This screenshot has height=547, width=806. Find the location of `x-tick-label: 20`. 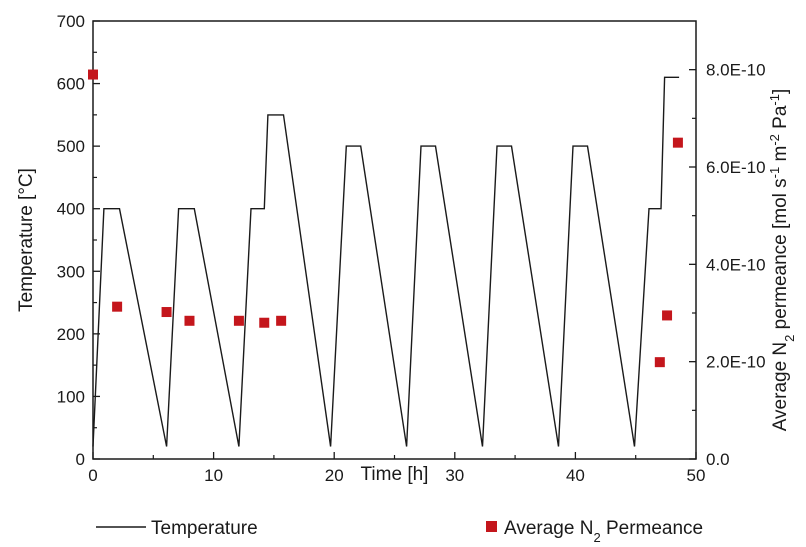

x-tick-label: 20 is located at coordinates (334, 475).